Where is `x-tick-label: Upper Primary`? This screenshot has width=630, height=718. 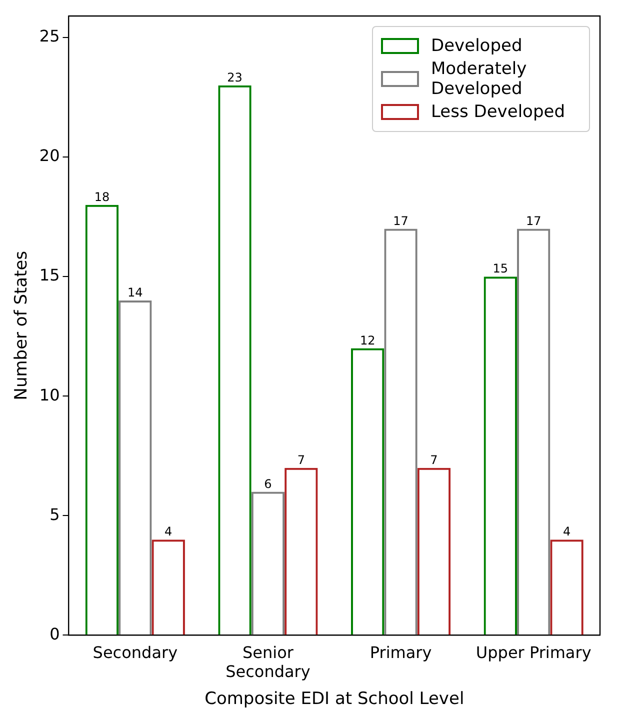 x-tick-label: Upper Primary is located at coordinates (534, 652).